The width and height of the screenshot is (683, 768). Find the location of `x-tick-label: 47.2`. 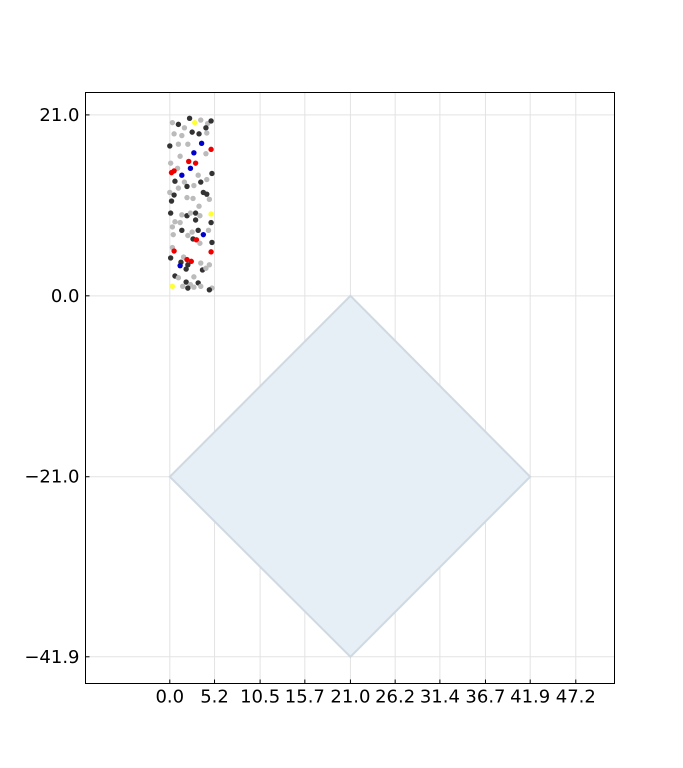

x-tick-label: 47.2 is located at coordinates (576, 697).